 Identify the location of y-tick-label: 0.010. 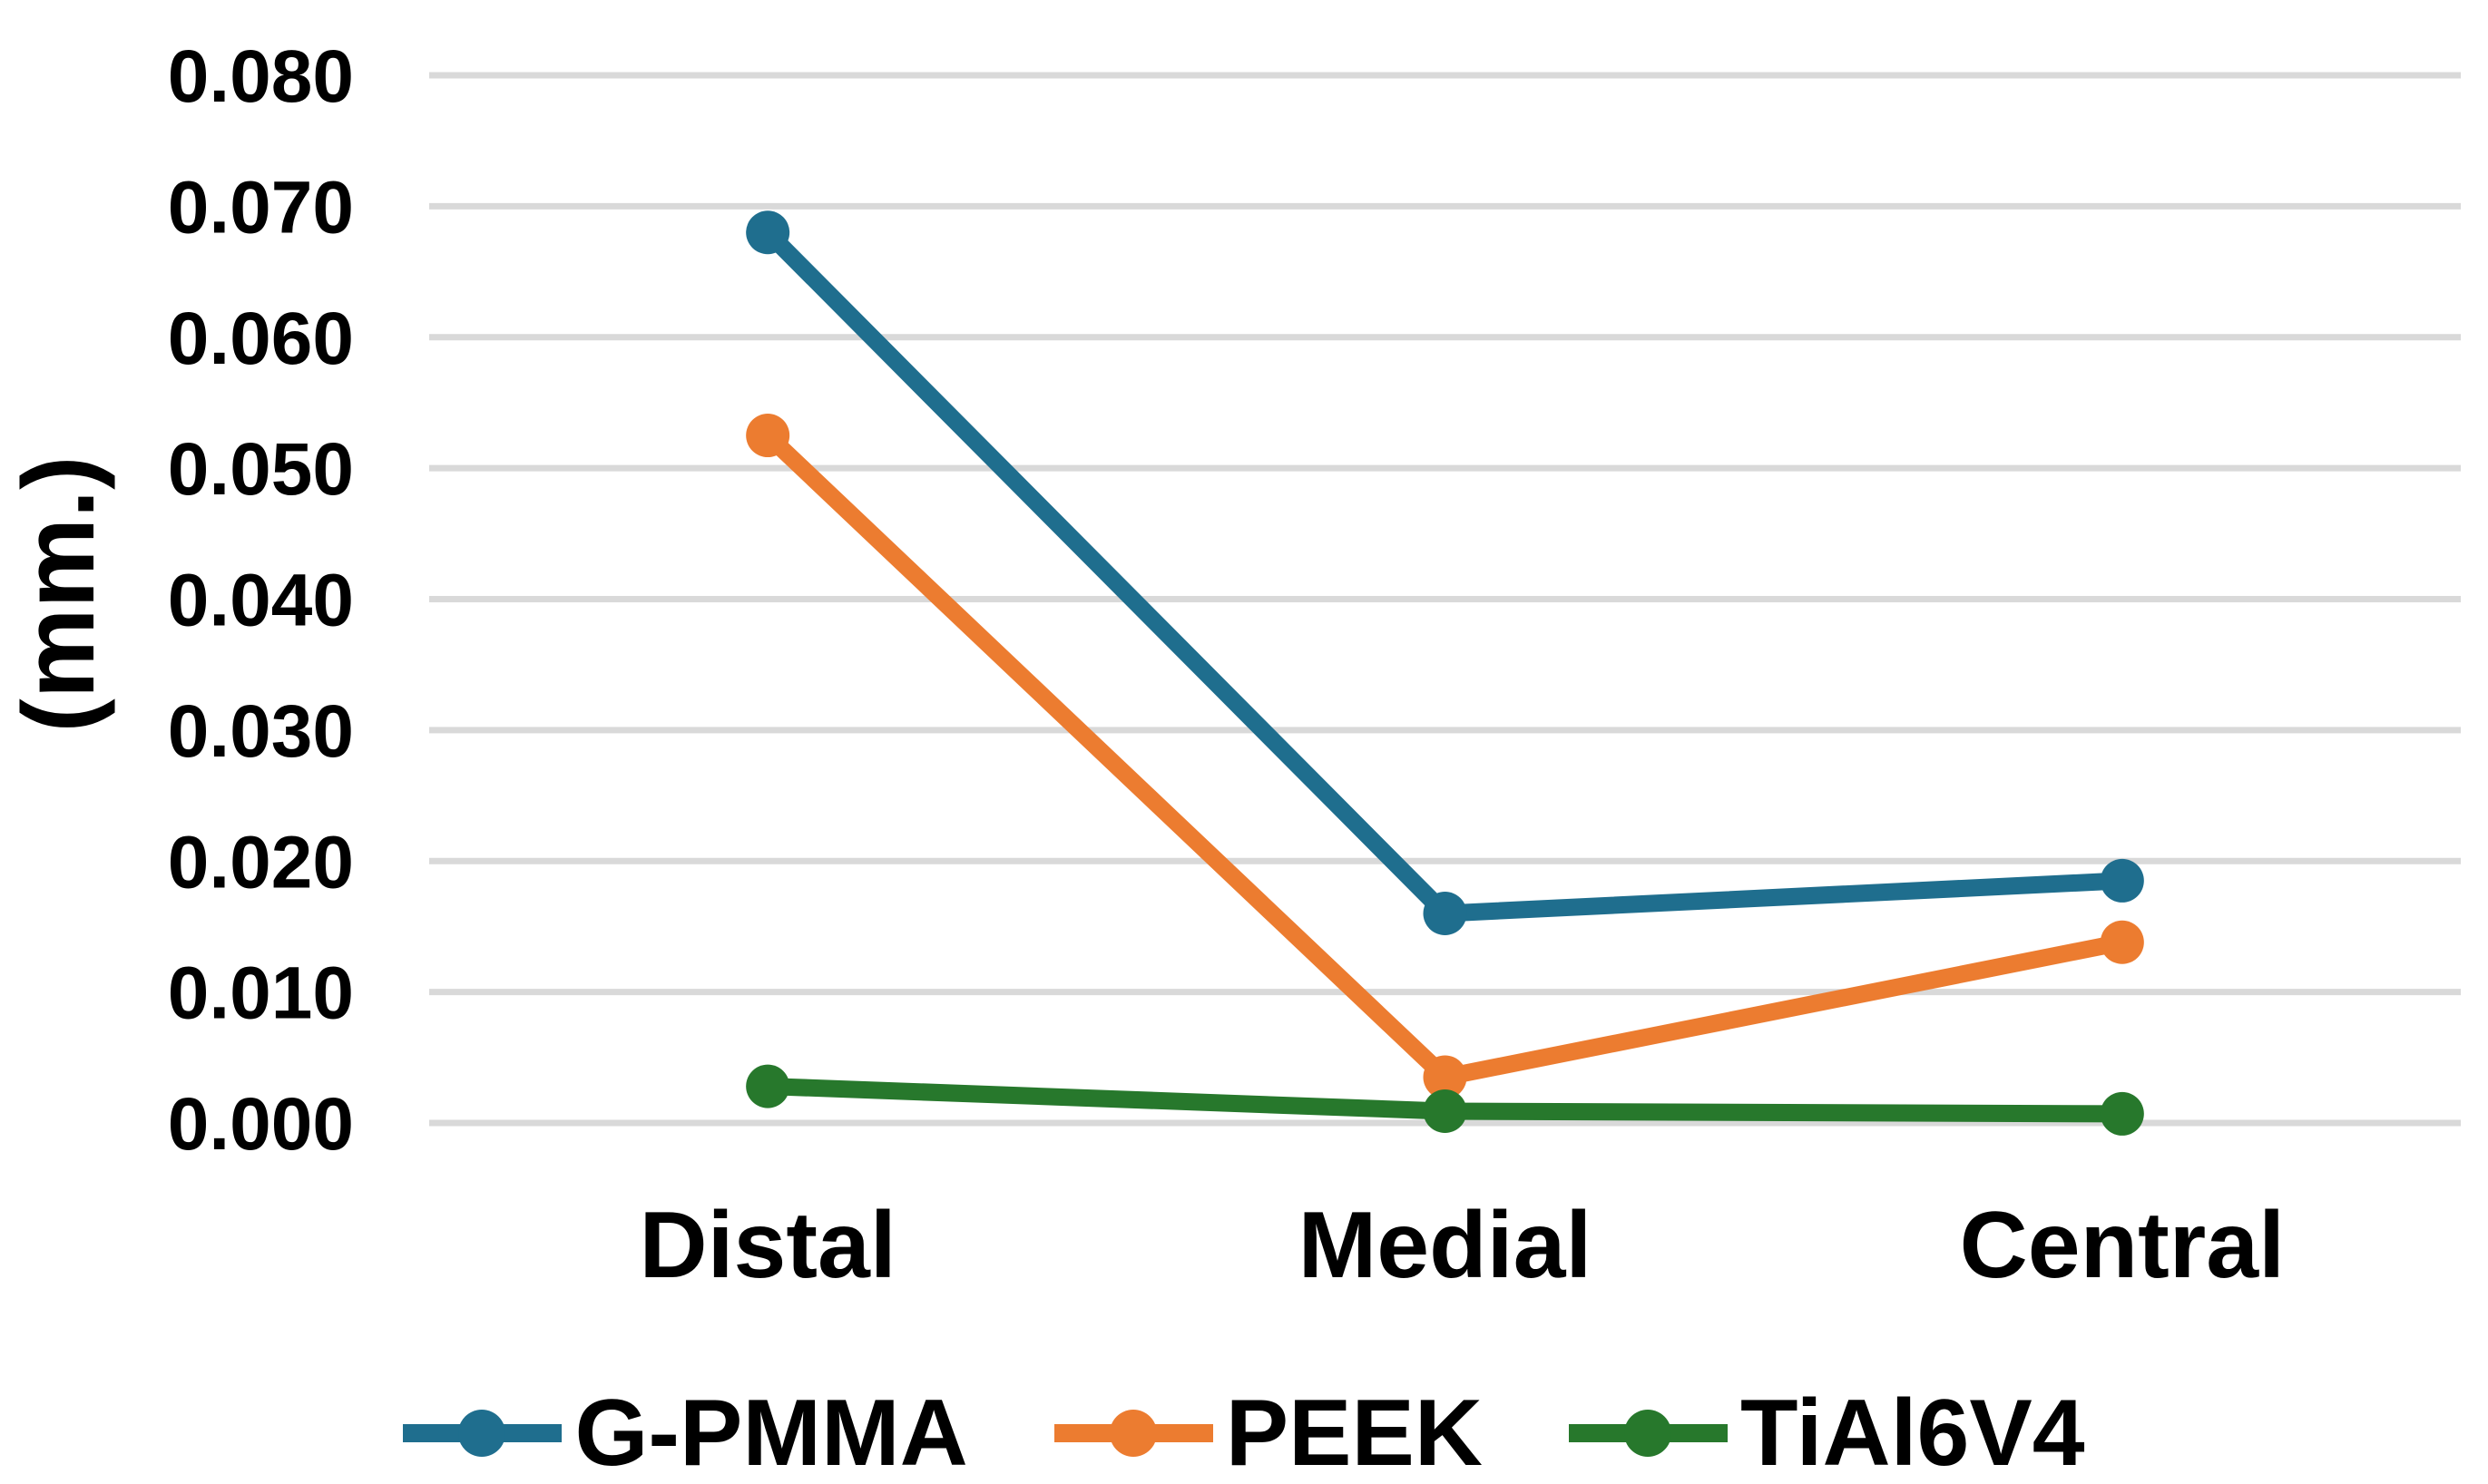
(261, 993).